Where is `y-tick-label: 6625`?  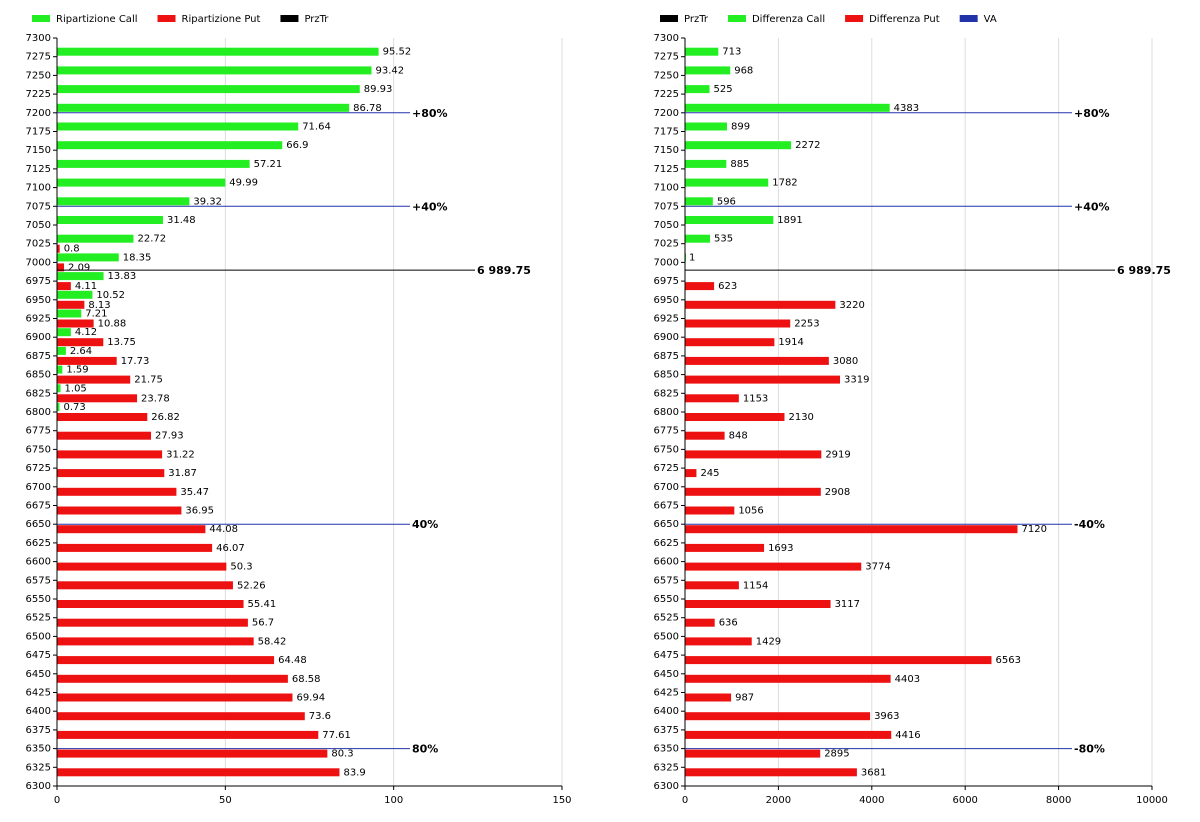
y-tick-label: 6625 is located at coordinates (38, 543).